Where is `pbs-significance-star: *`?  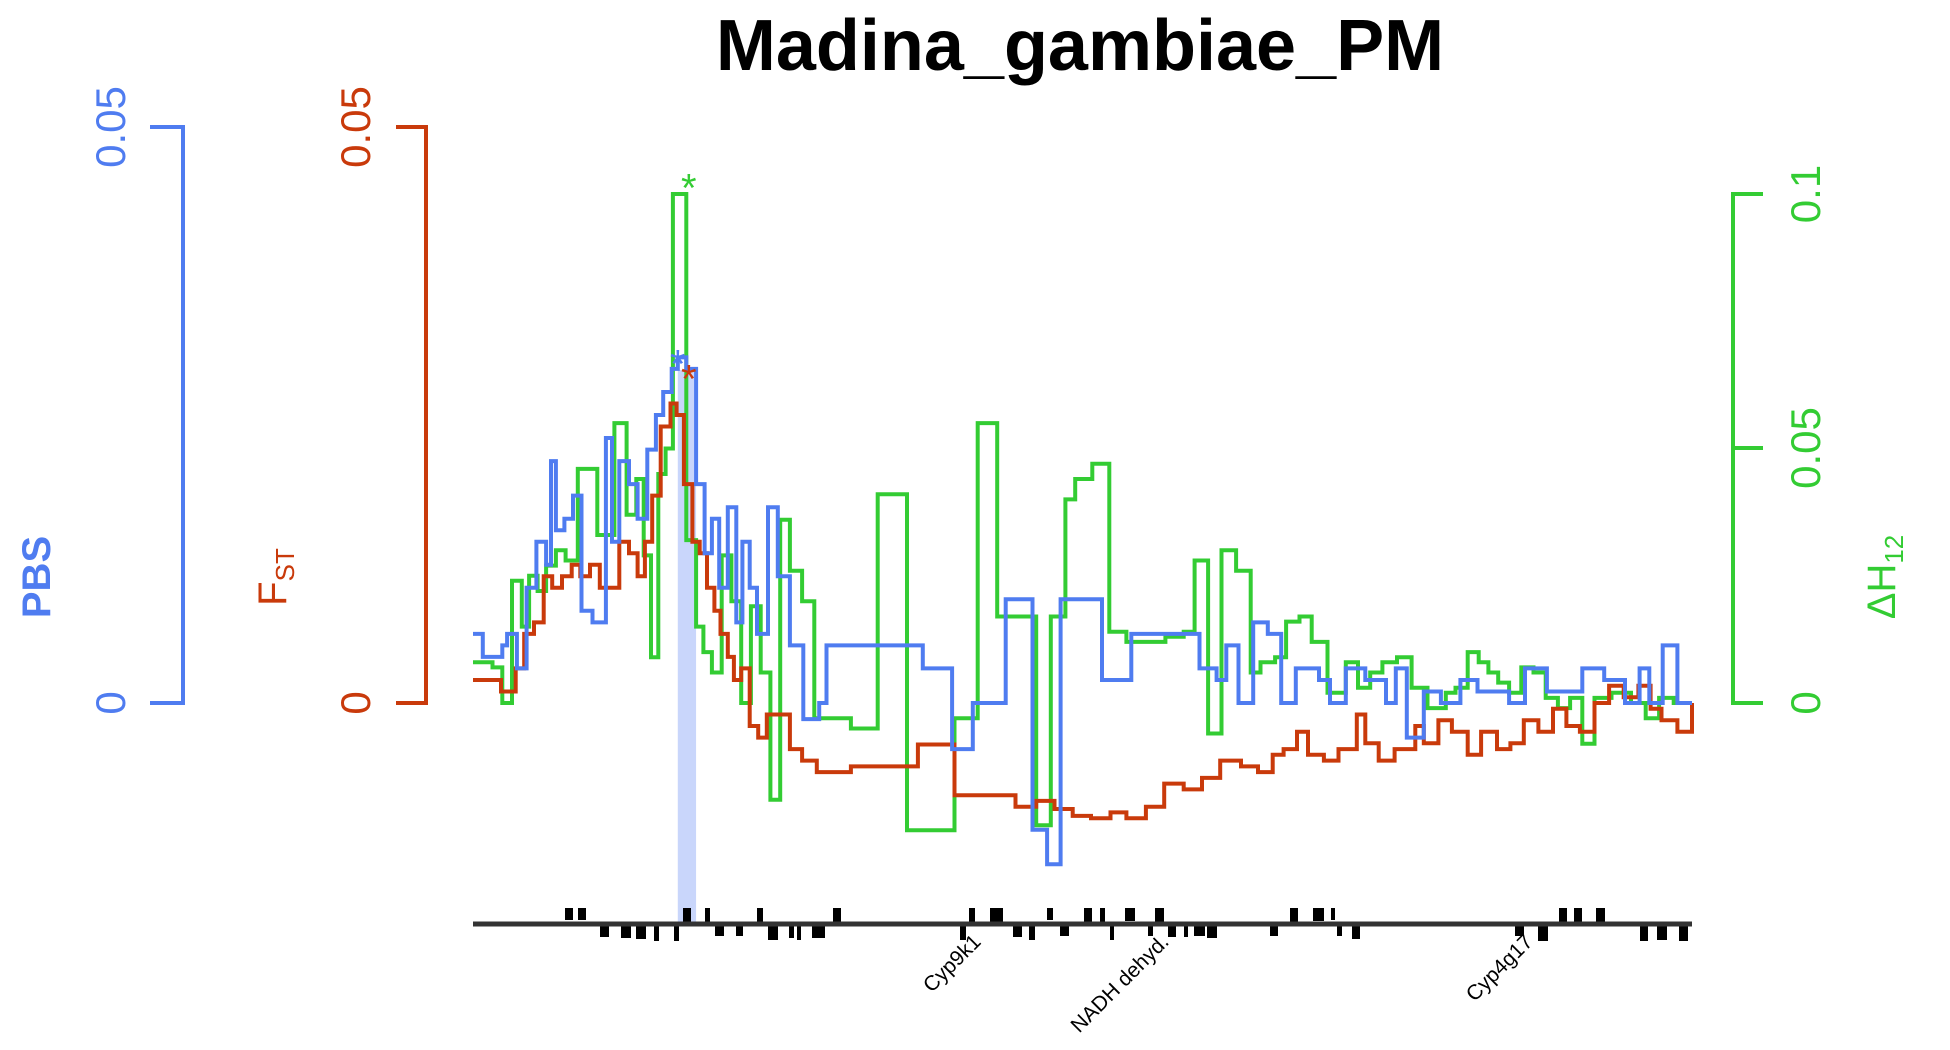 pbs-significance-star: * is located at coordinates (678, 364).